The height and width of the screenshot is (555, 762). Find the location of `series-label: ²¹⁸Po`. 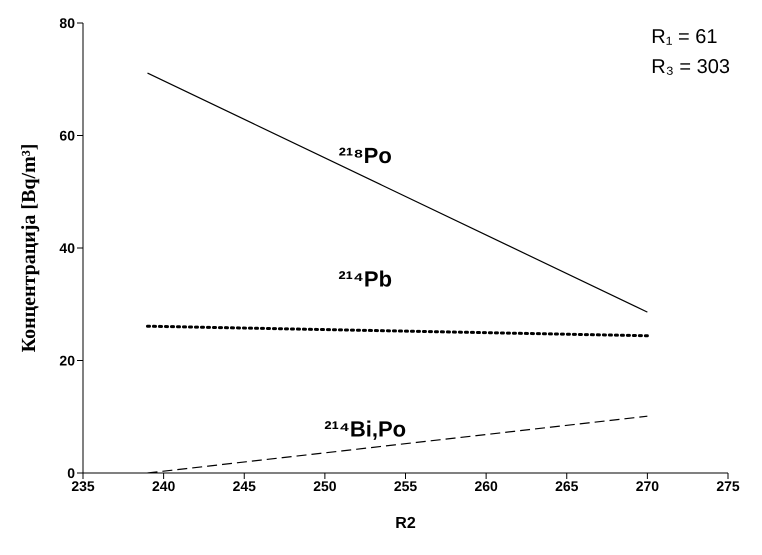

series-label: ²¹⁸Po is located at coordinates (365, 155).